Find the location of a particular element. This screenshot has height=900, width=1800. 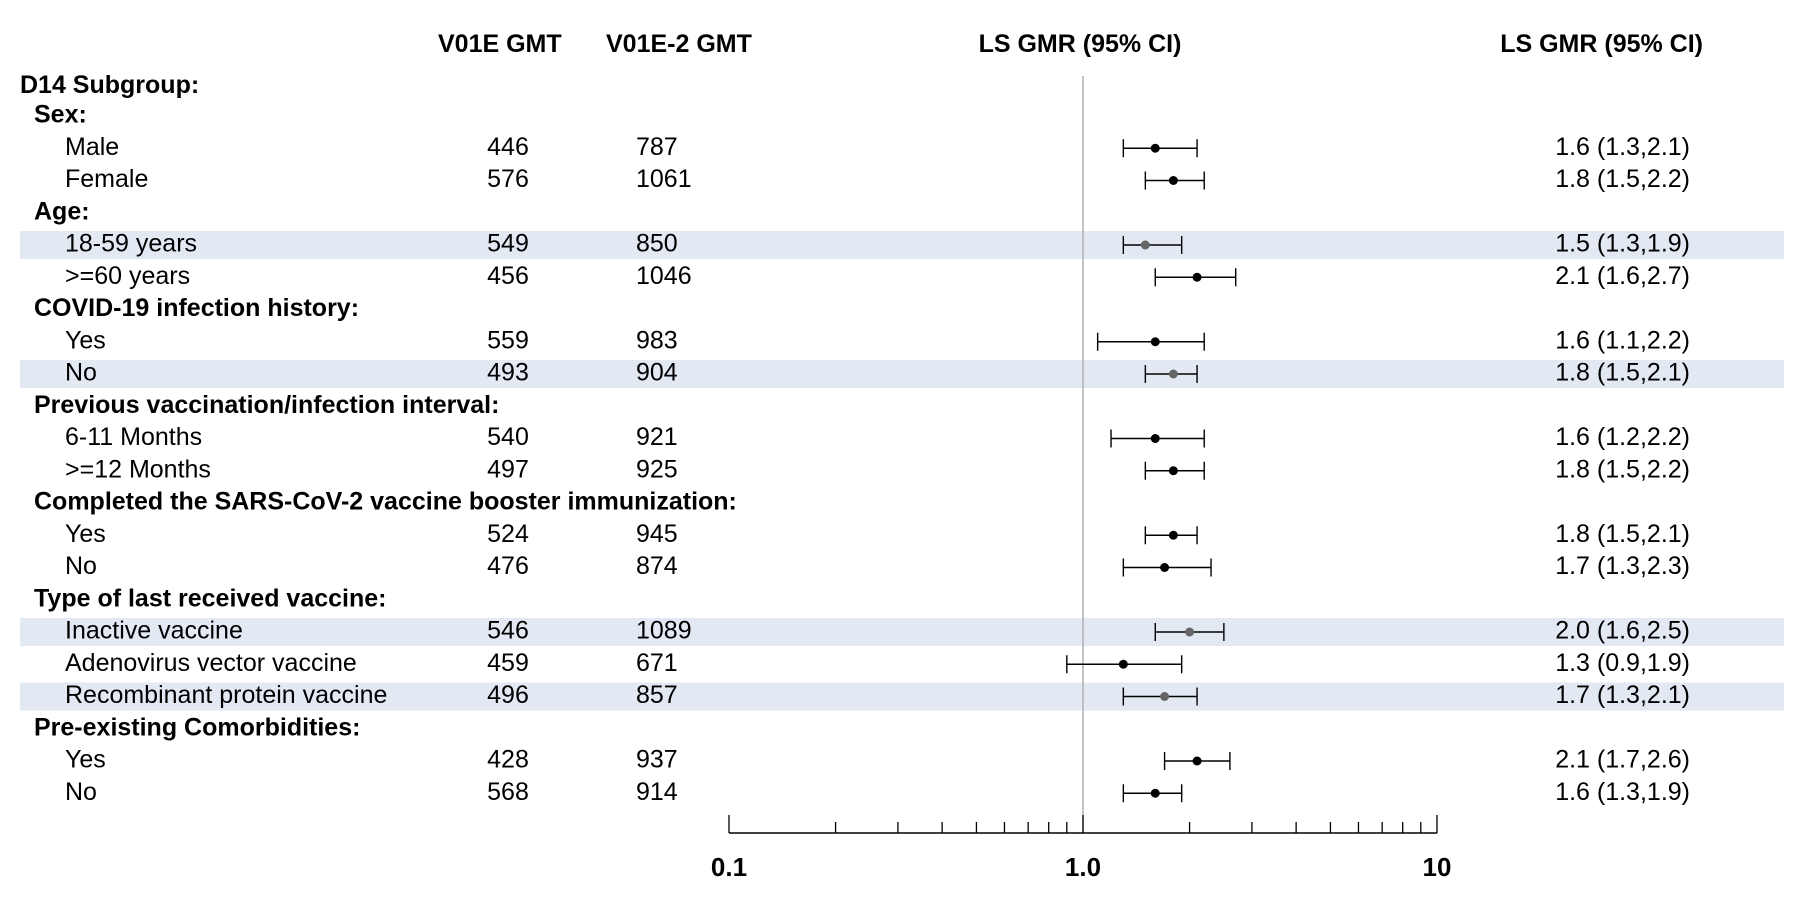

v01e2-gmt-value: 850 is located at coordinates (657, 244).